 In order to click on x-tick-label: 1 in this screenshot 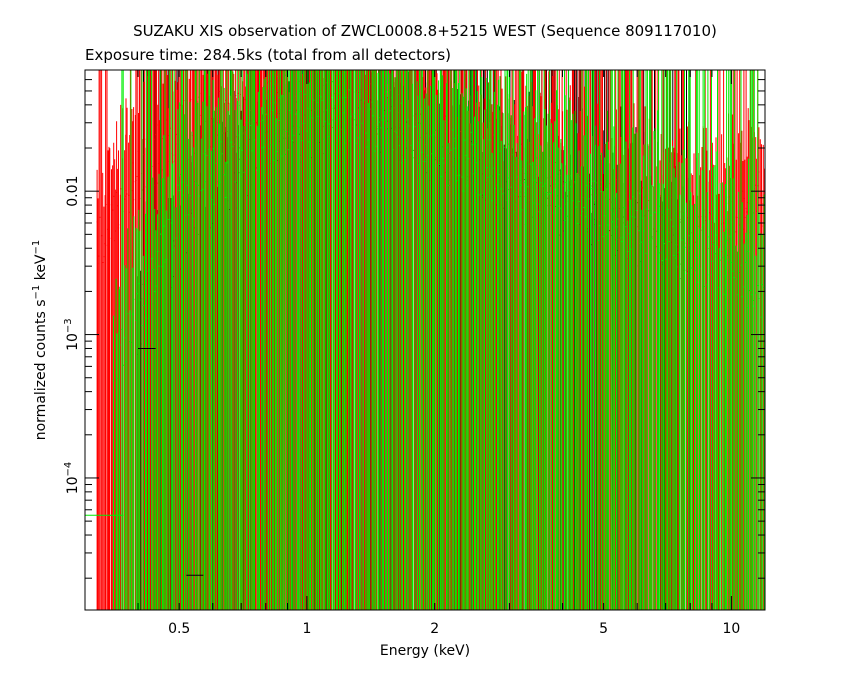, I will do `click(306, 629)`.